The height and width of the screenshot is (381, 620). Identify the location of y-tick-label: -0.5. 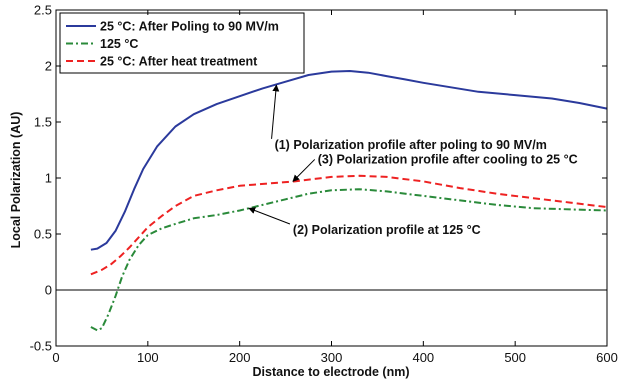
(41, 346).